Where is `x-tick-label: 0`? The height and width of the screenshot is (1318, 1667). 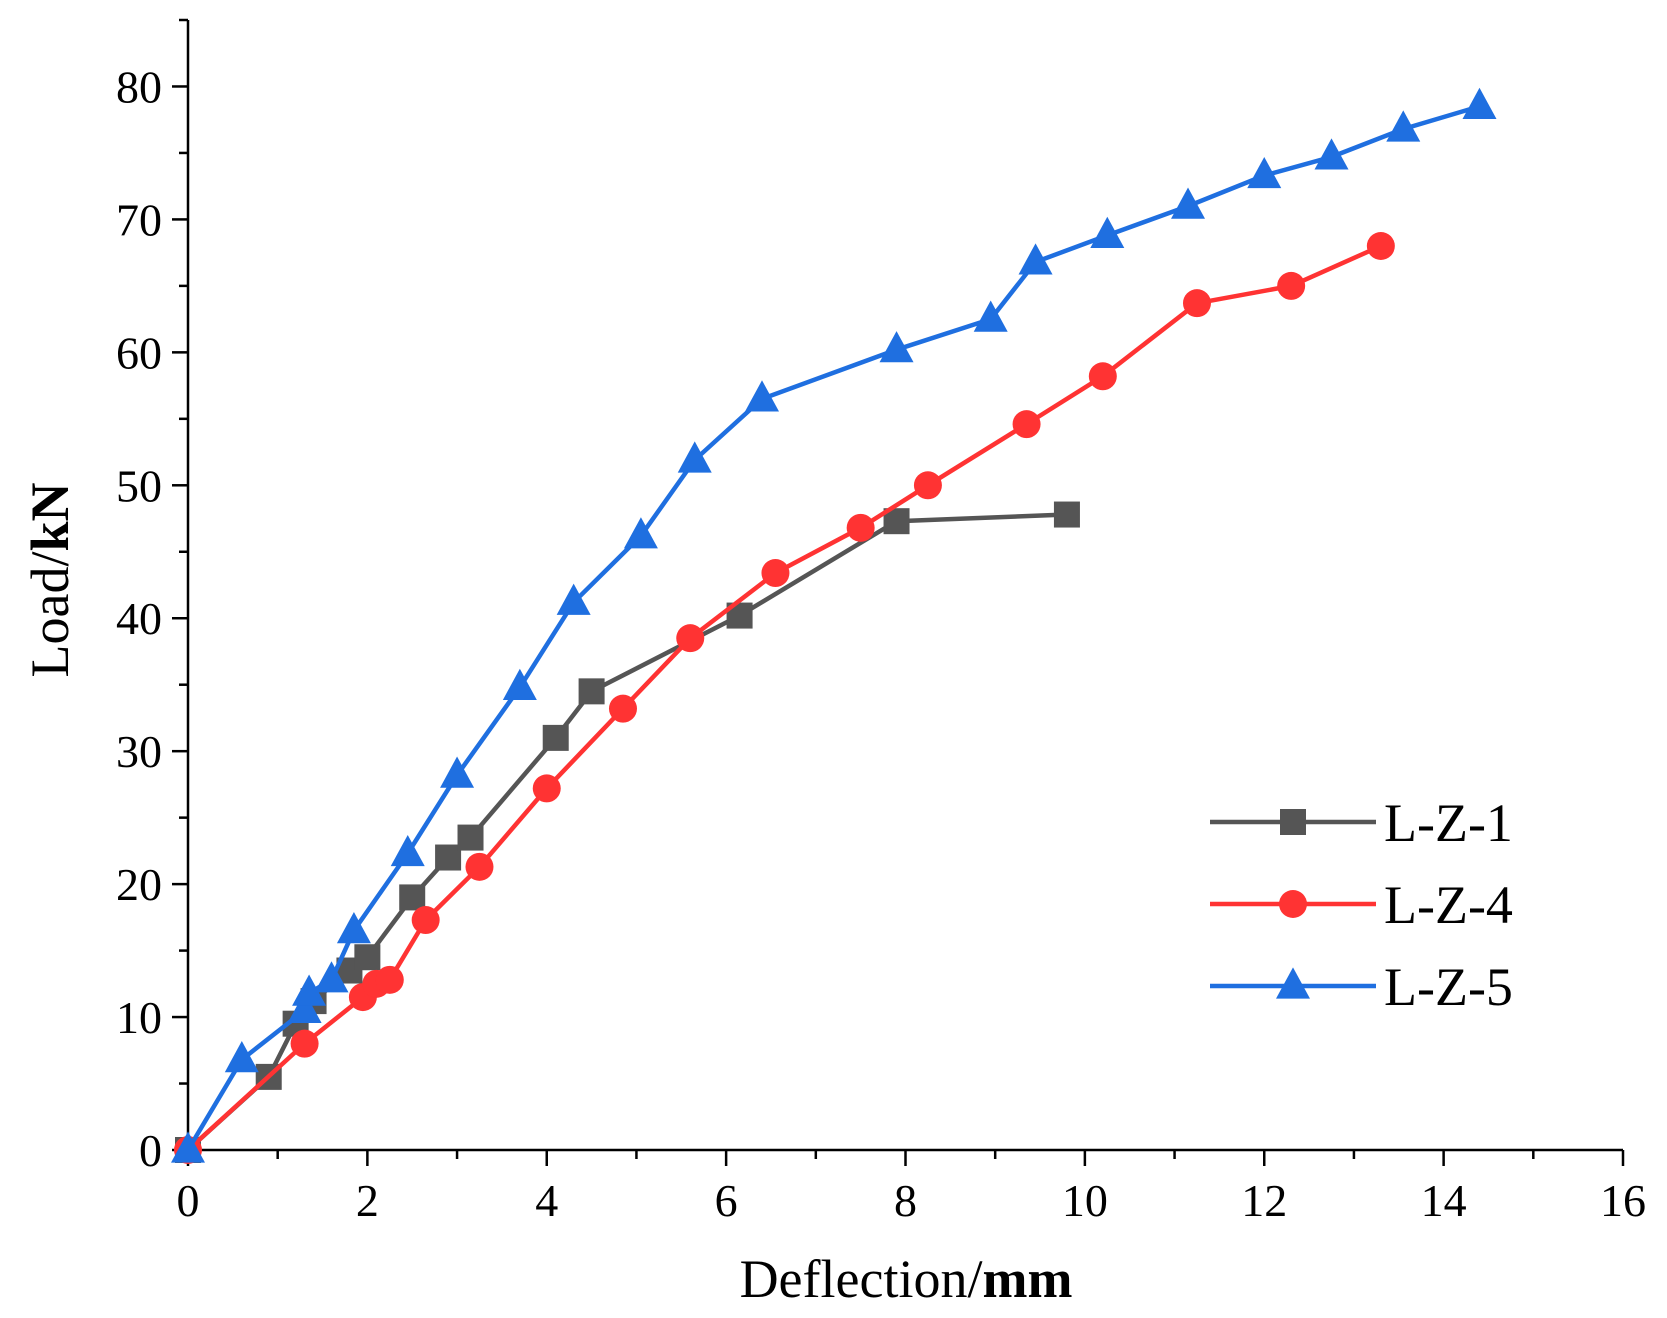 x-tick-label: 0 is located at coordinates (188, 1200).